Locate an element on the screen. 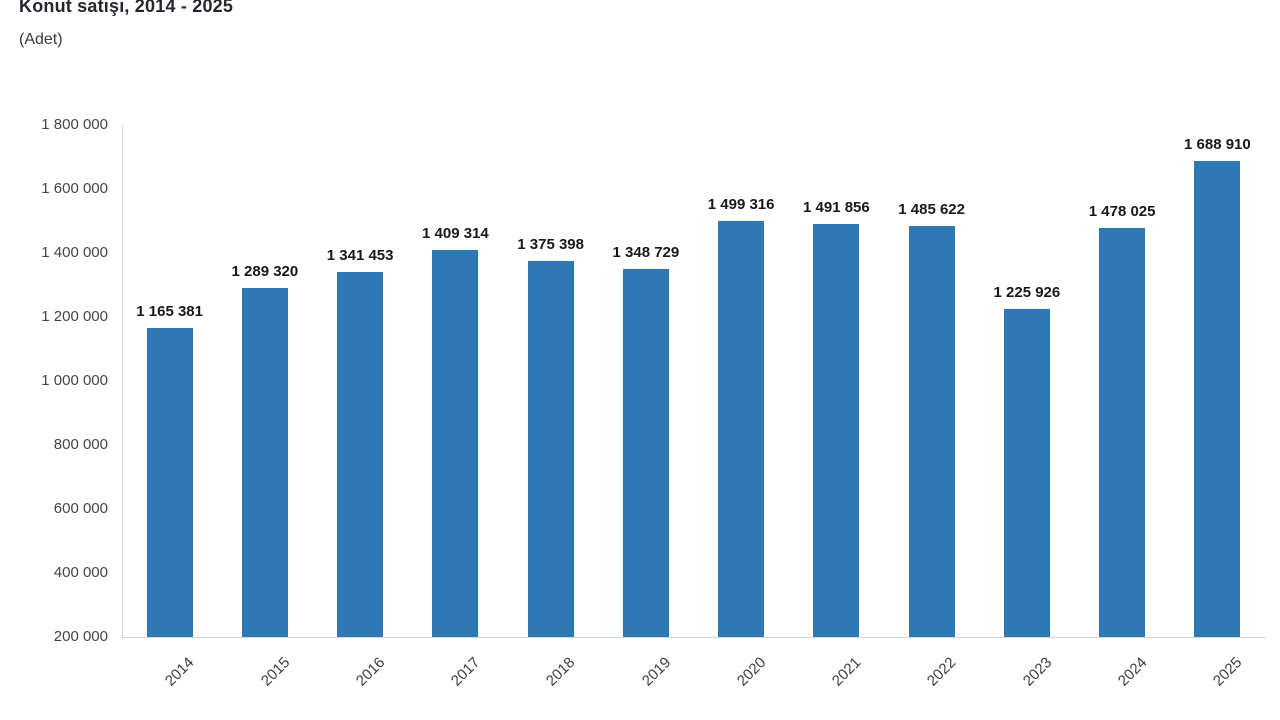 This screenshot has width=1280, height=720. chart-subtitle: (Adet) is located at coordinates (41, 39).